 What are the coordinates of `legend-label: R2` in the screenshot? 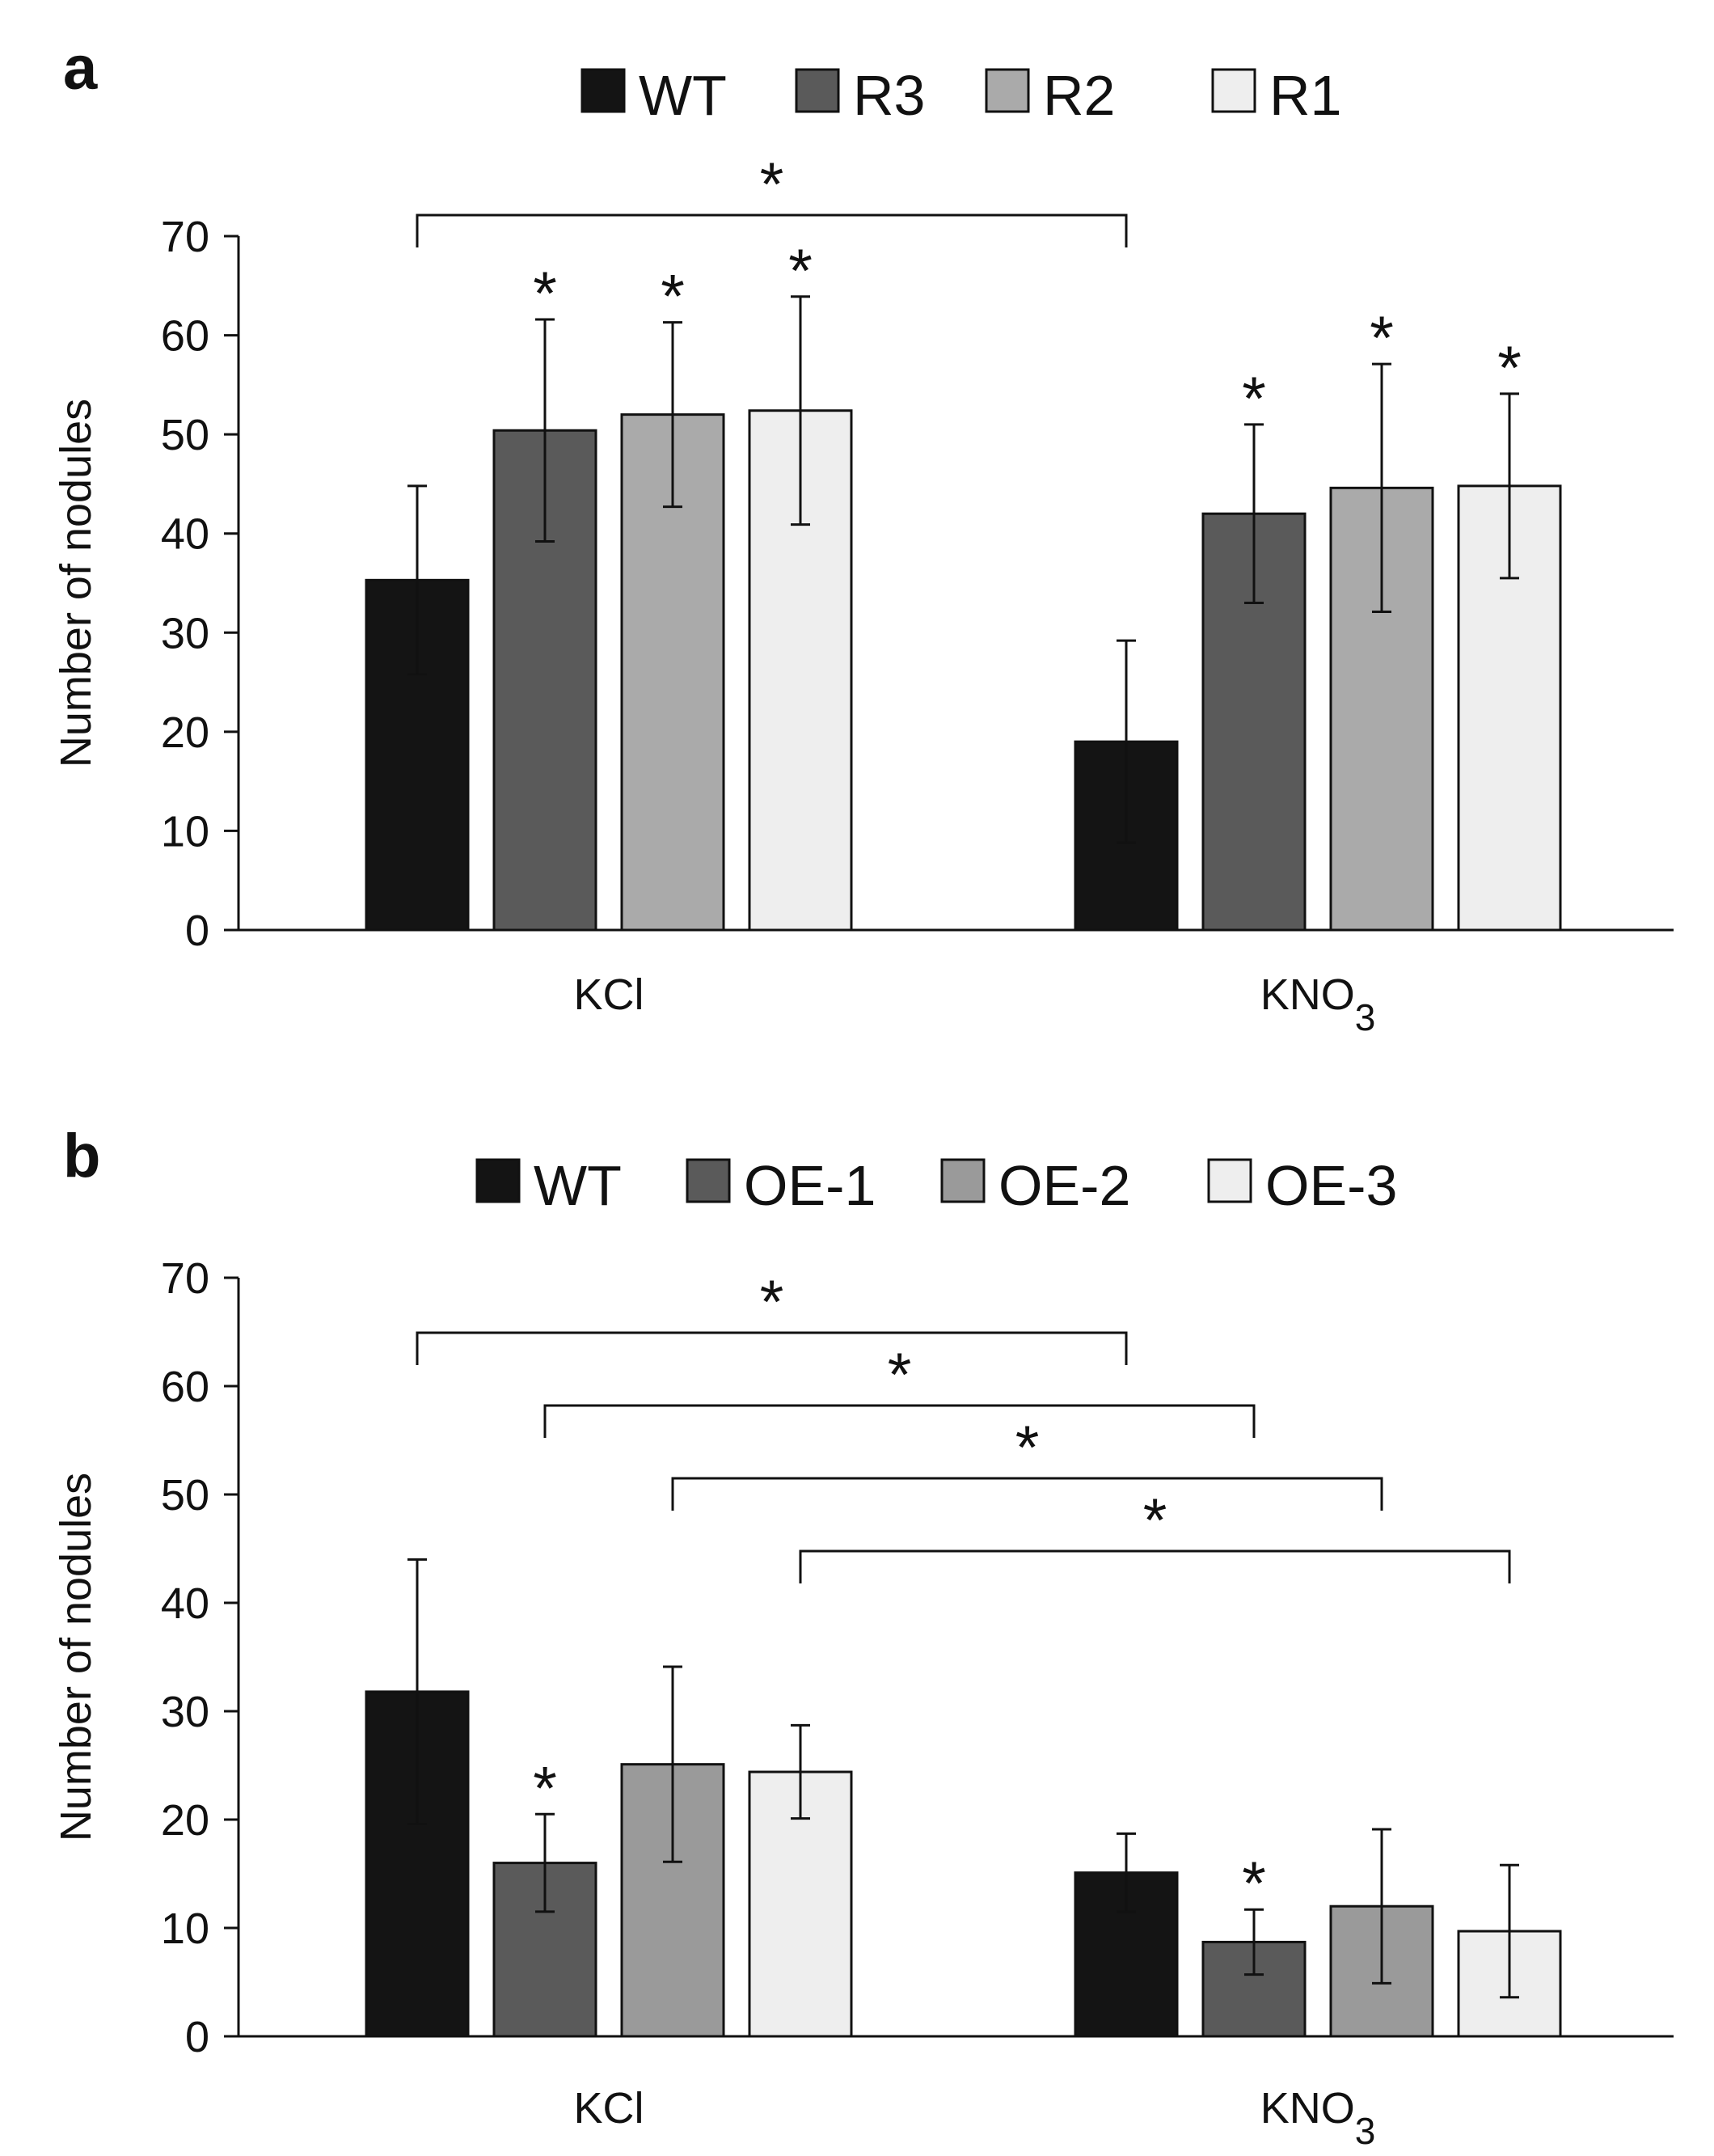 It's located at (1079, 95).